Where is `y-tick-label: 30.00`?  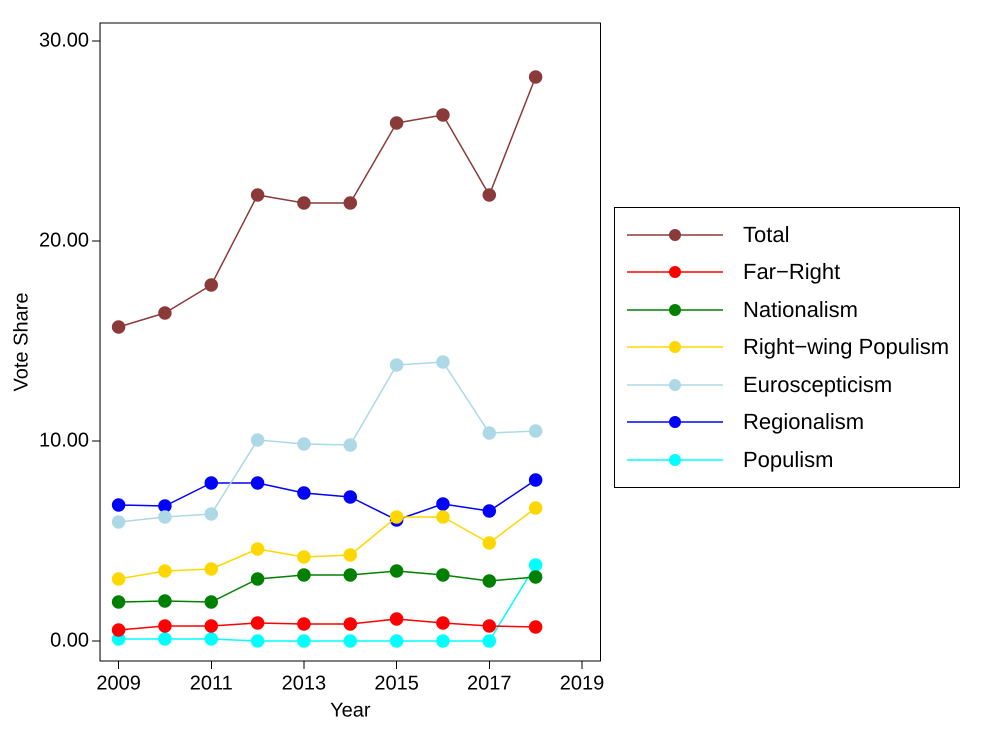 y-tick-label: 30.00 is located at coordinates (64, 41).